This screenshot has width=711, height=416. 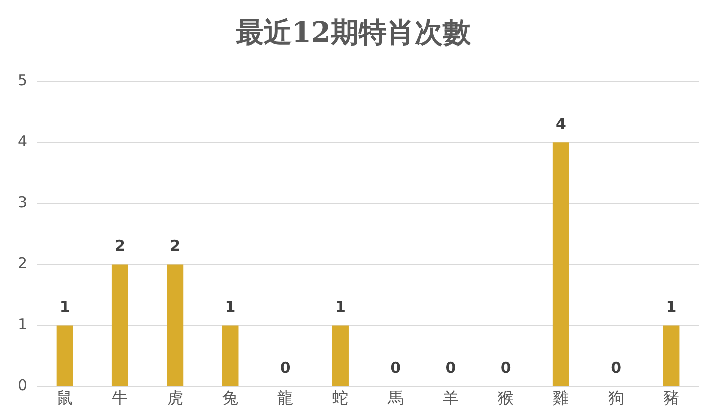 I want to click on x-tick-label: 羊, so click(x=450, y=398).